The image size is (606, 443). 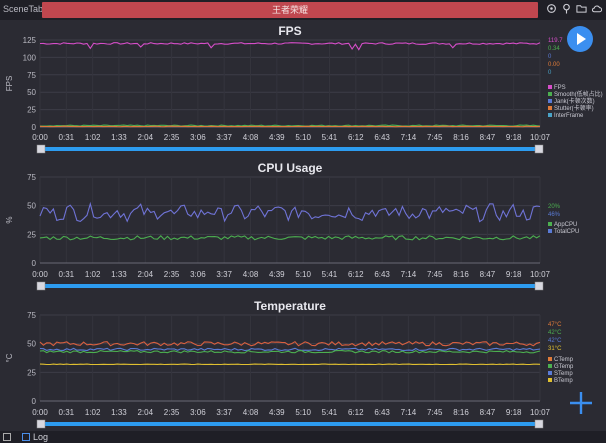 I want to click on location-icon, so click(x=551, y=8).